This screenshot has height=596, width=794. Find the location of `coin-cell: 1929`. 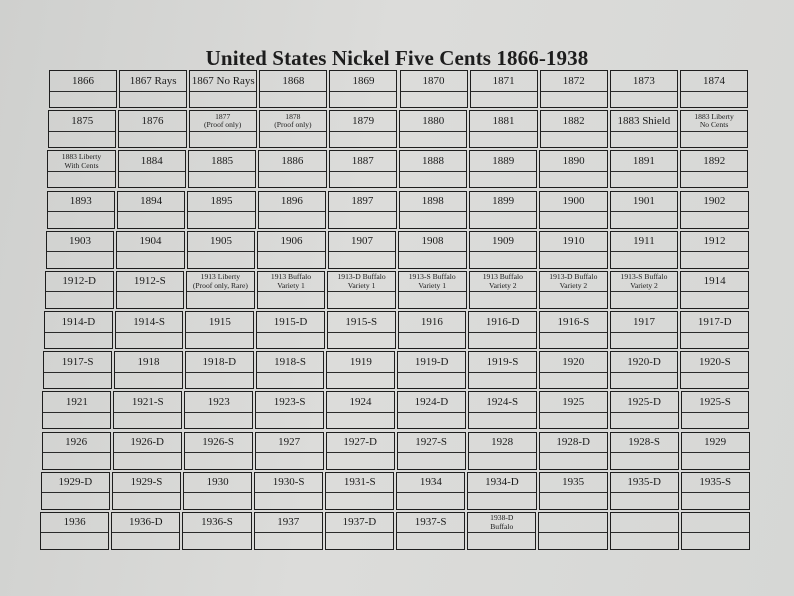

coin-cell: 1929 is located at coordinates (715, 450).